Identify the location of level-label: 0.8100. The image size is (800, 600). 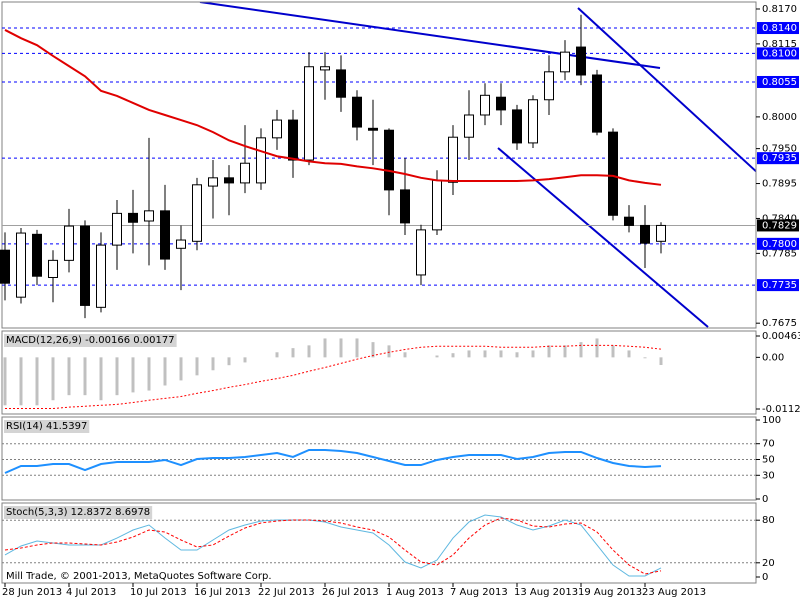
(779, 53).